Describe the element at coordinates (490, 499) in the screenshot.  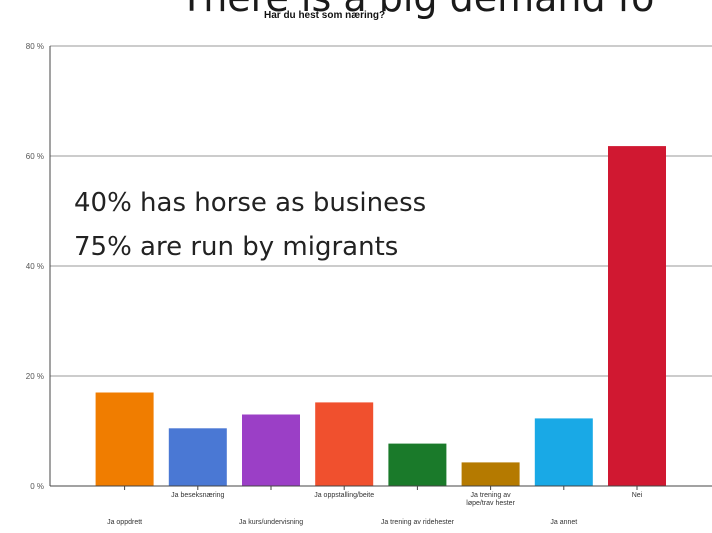
I see `x-tick-label: Ja trening av løpe/trav hester` at that location.